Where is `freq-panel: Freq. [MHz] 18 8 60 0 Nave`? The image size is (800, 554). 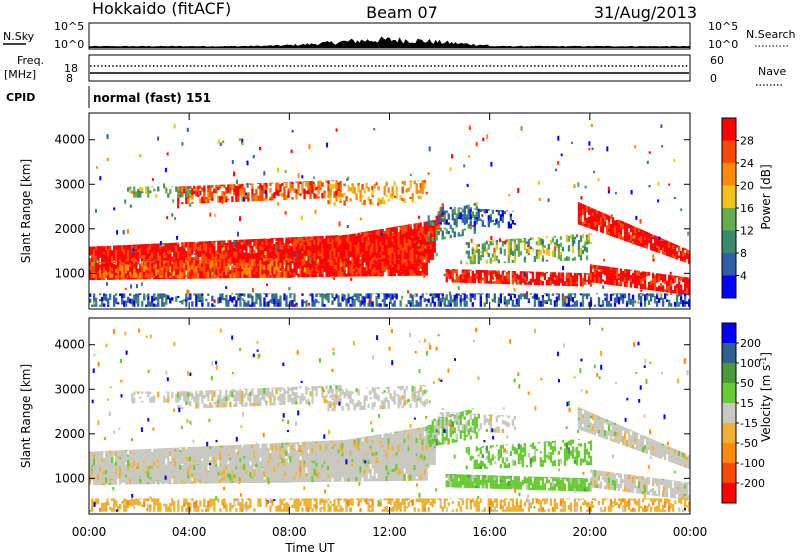
freq-panel: Freq. [MHz] 18 8 60 0 Nave is located at coordinates (395, 70).